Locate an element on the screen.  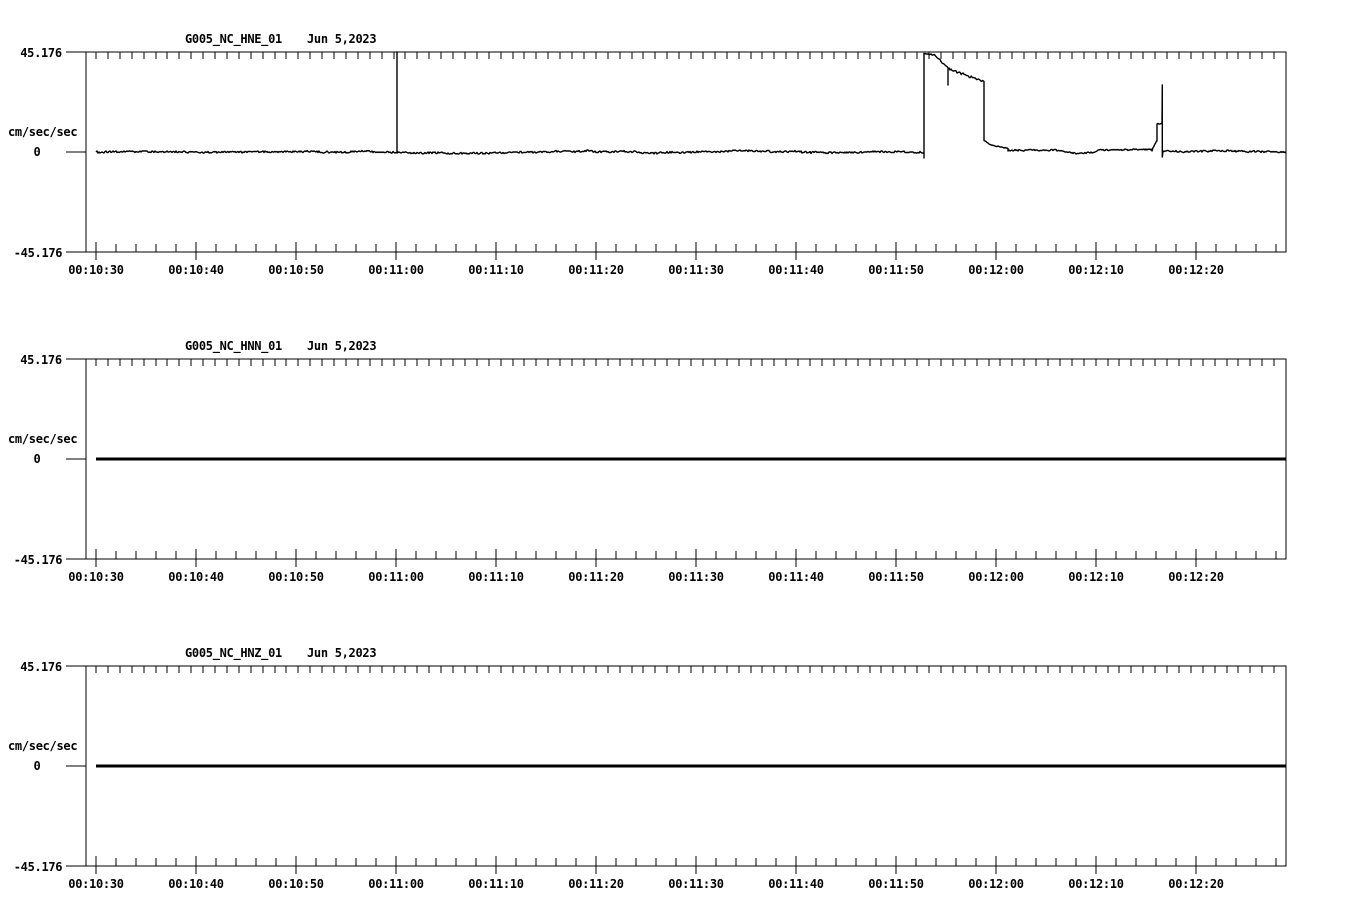
panel-title-station: G005_NC_HNZ_01 is located at coordinates (233, 653).